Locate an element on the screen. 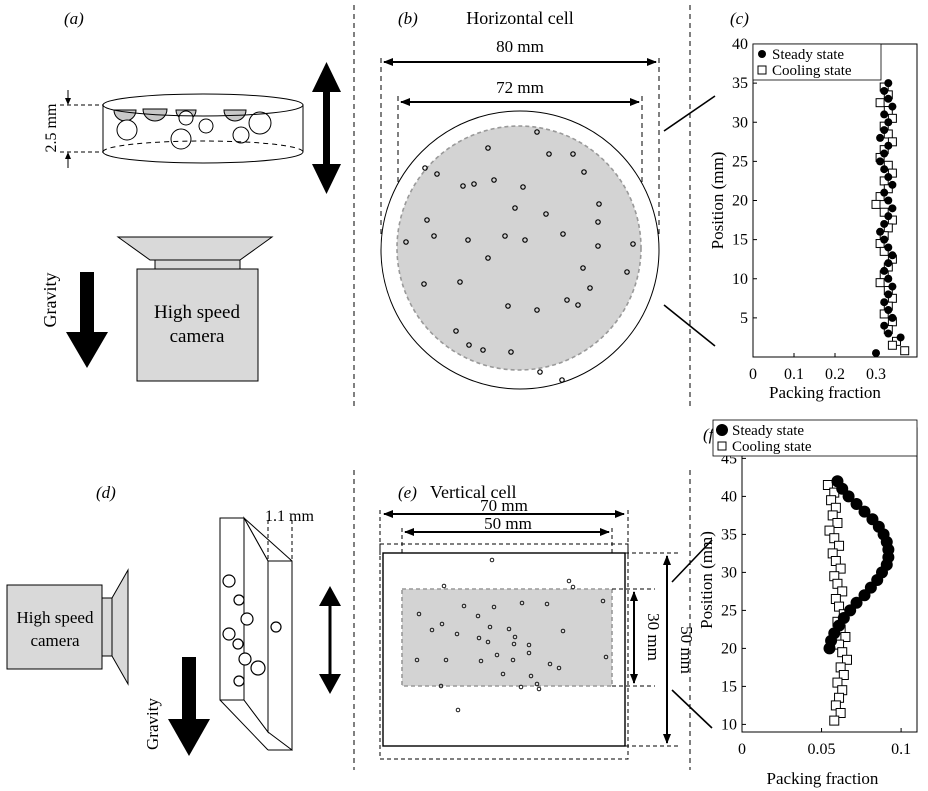 The image size is (928, 791). y-tick-label: 10 is located at coordinates (729, 724).